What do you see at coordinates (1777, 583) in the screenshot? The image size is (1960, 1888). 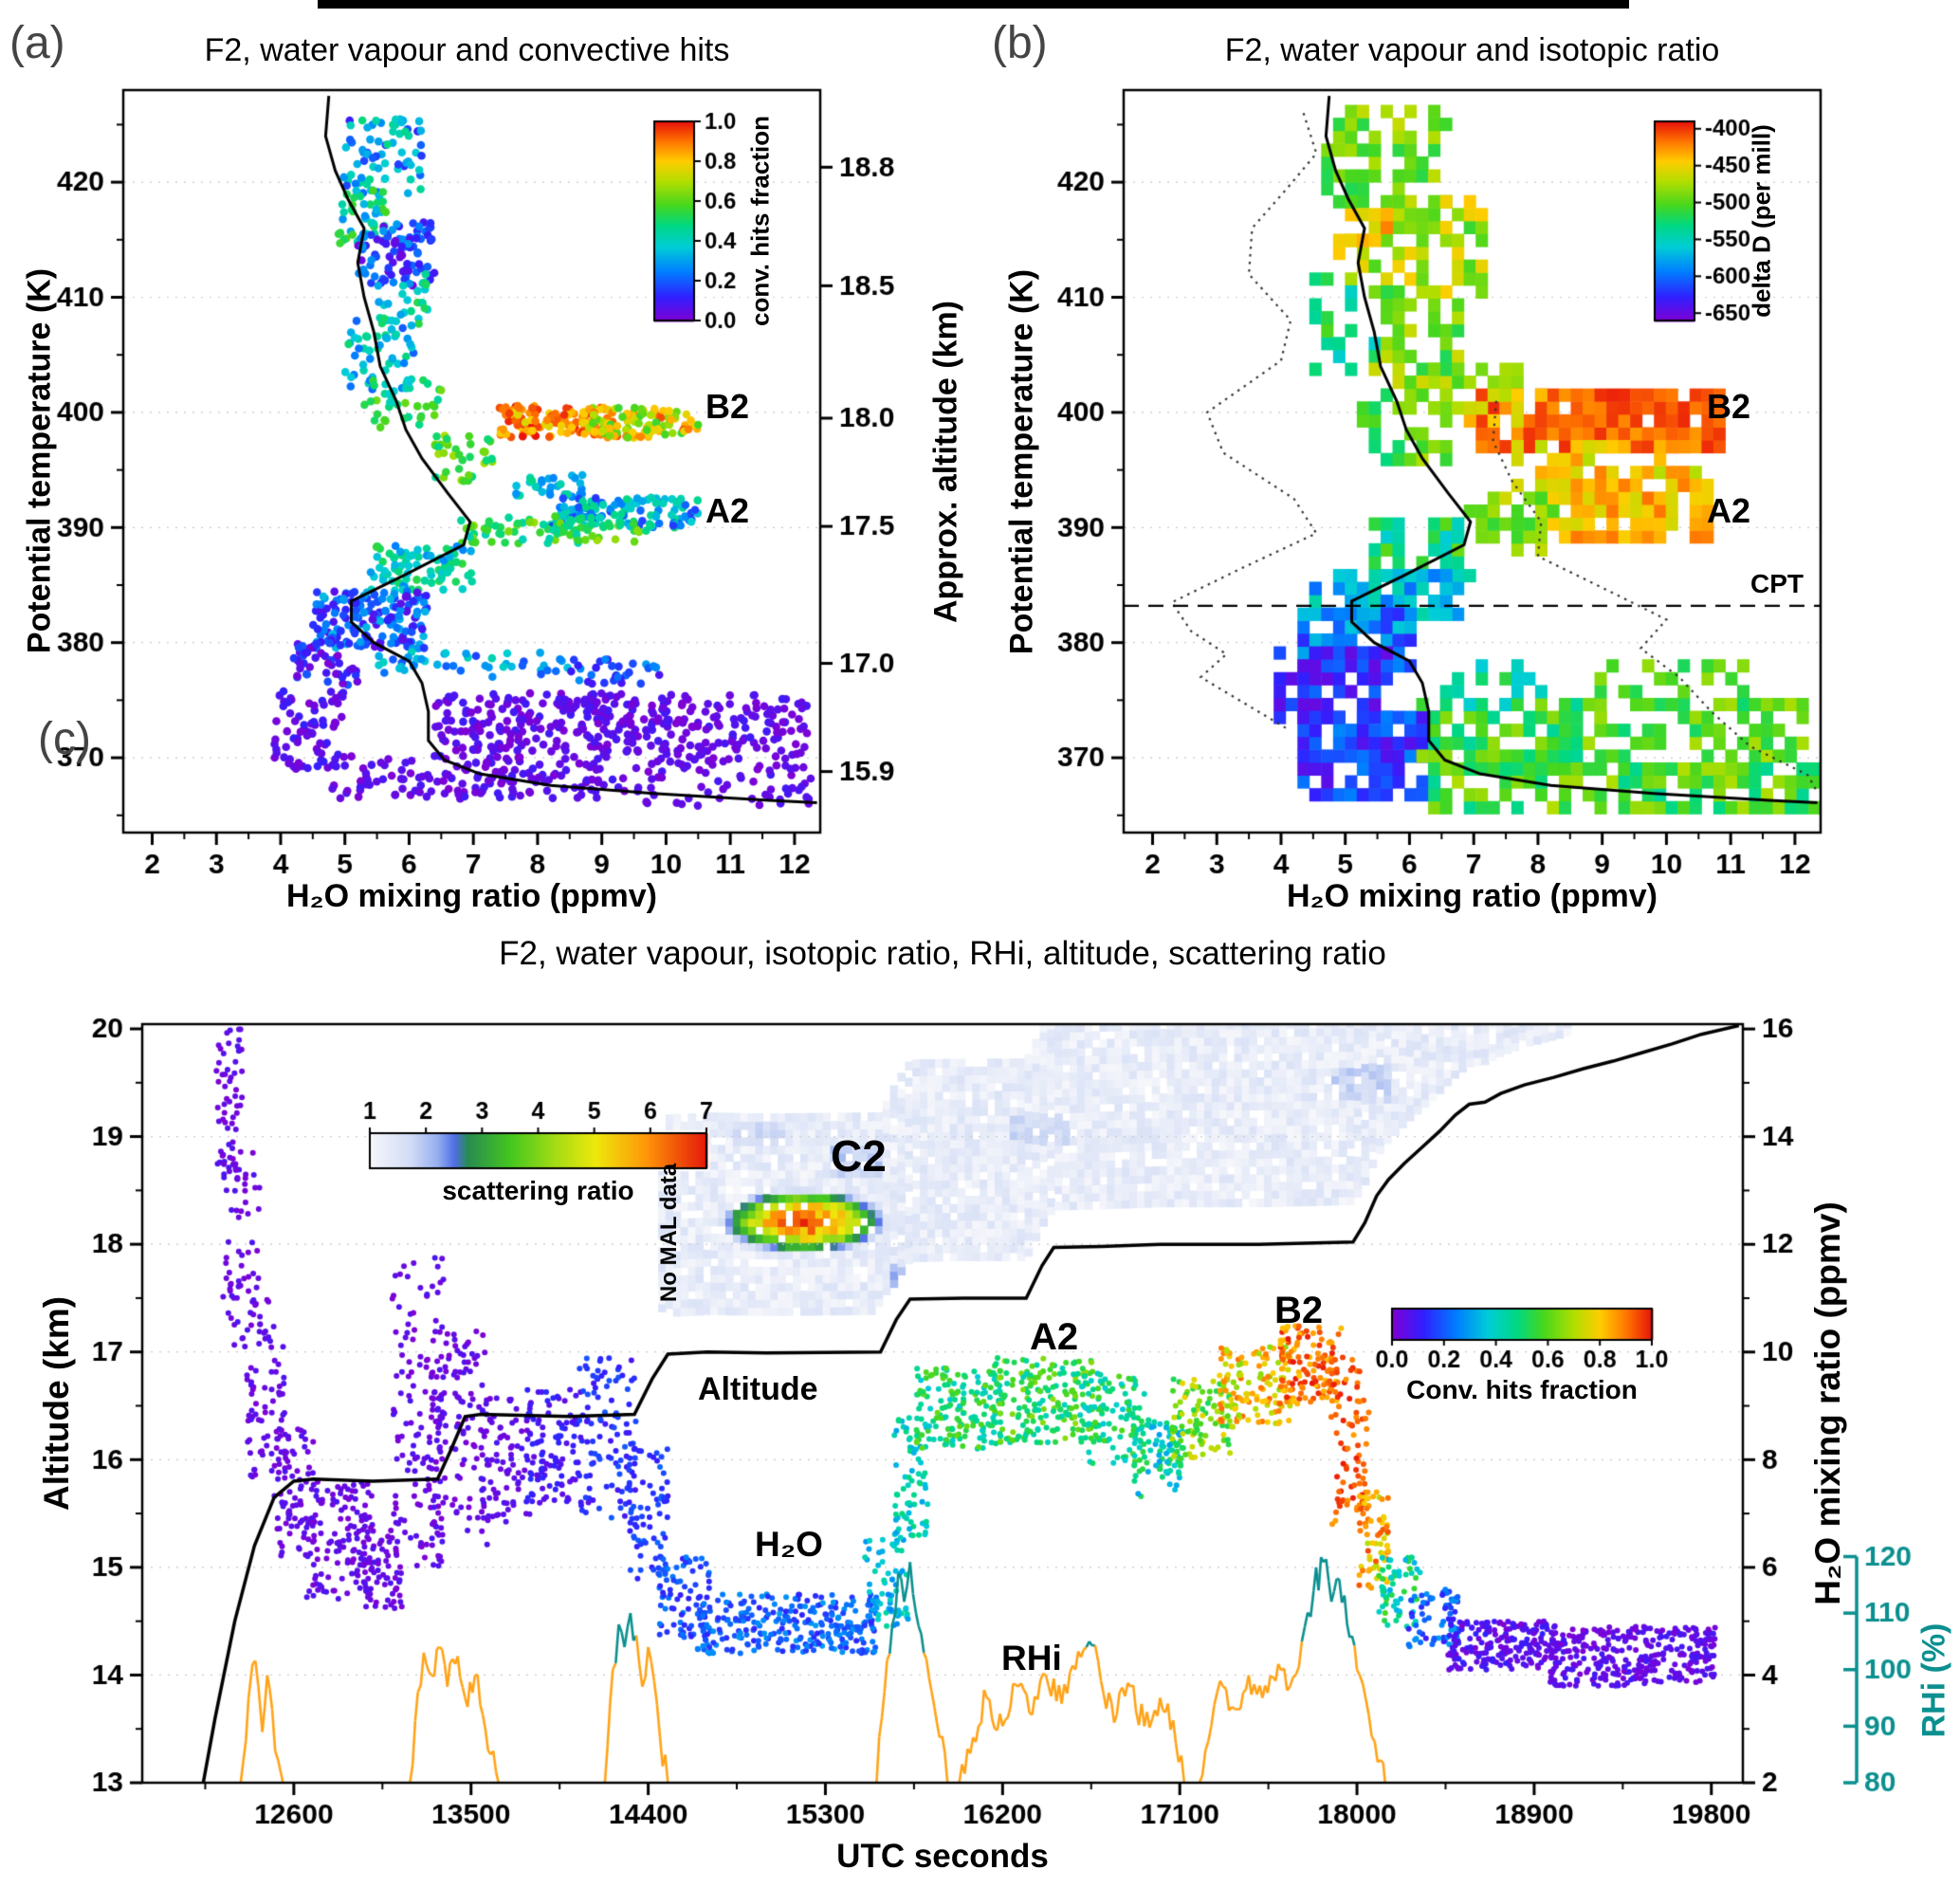 I see `panel-b-label-cpt: CPT` at bounding box center [1777, 583].